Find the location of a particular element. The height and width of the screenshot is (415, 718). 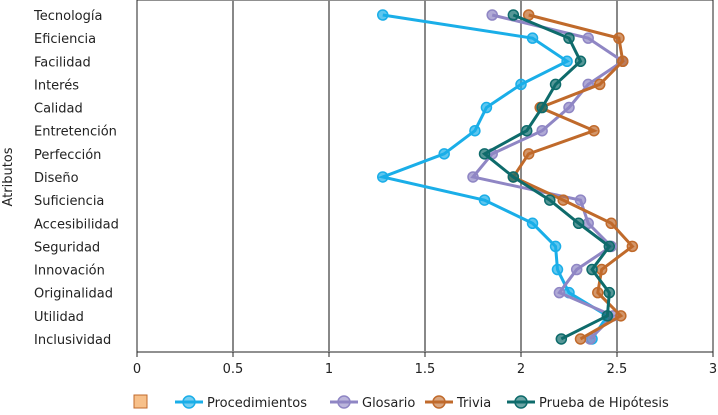

legend-label: Procedimientos is located at coordinates (257, 403).